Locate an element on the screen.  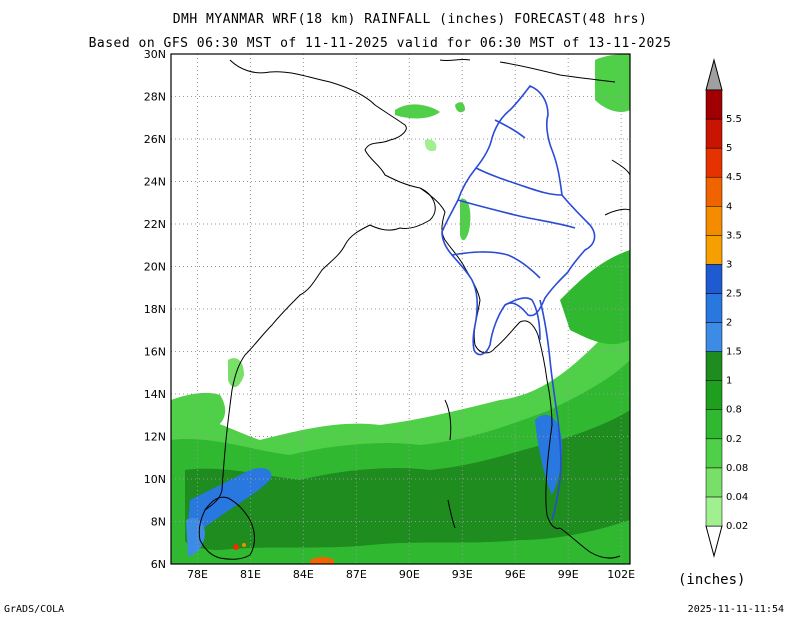
colorbar-level-label: 0.08 is located at coordinates (737, 468).